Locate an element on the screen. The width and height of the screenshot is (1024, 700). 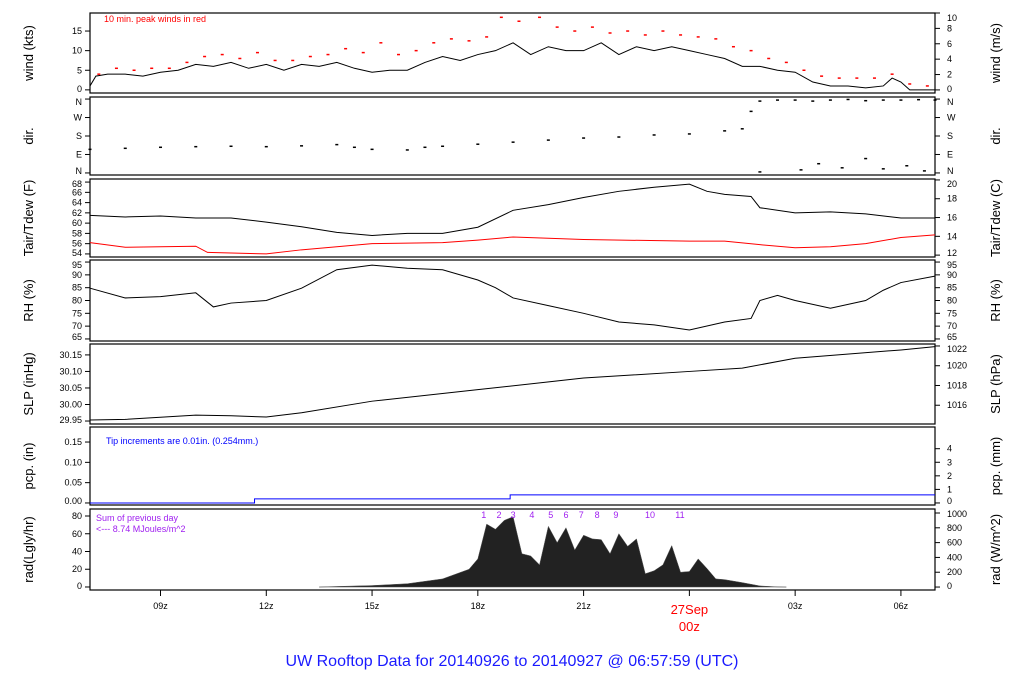
hour-marker: 4 is located at coordinates (531, 515).